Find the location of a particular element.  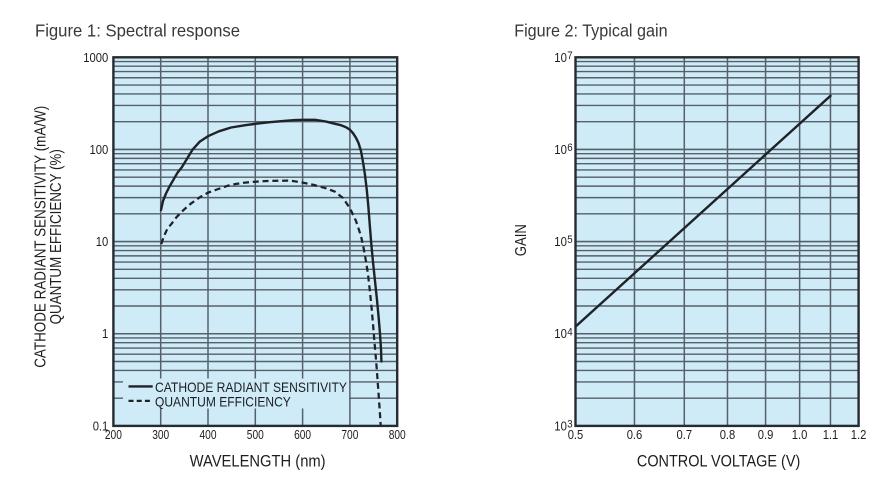

svg-text: 300 is located at coordinates (160, 435).